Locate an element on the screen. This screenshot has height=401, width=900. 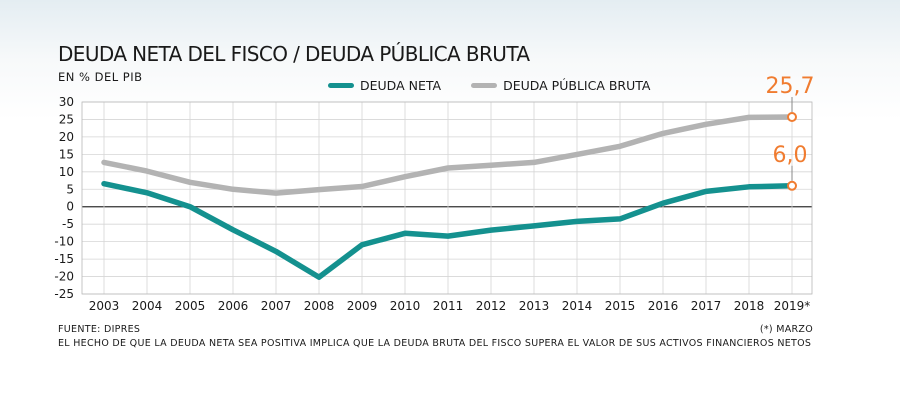
legend-item-deuda-publica-bruta: DEUDA PÚBLICA BRUTA is located at coordinates (560, 85).